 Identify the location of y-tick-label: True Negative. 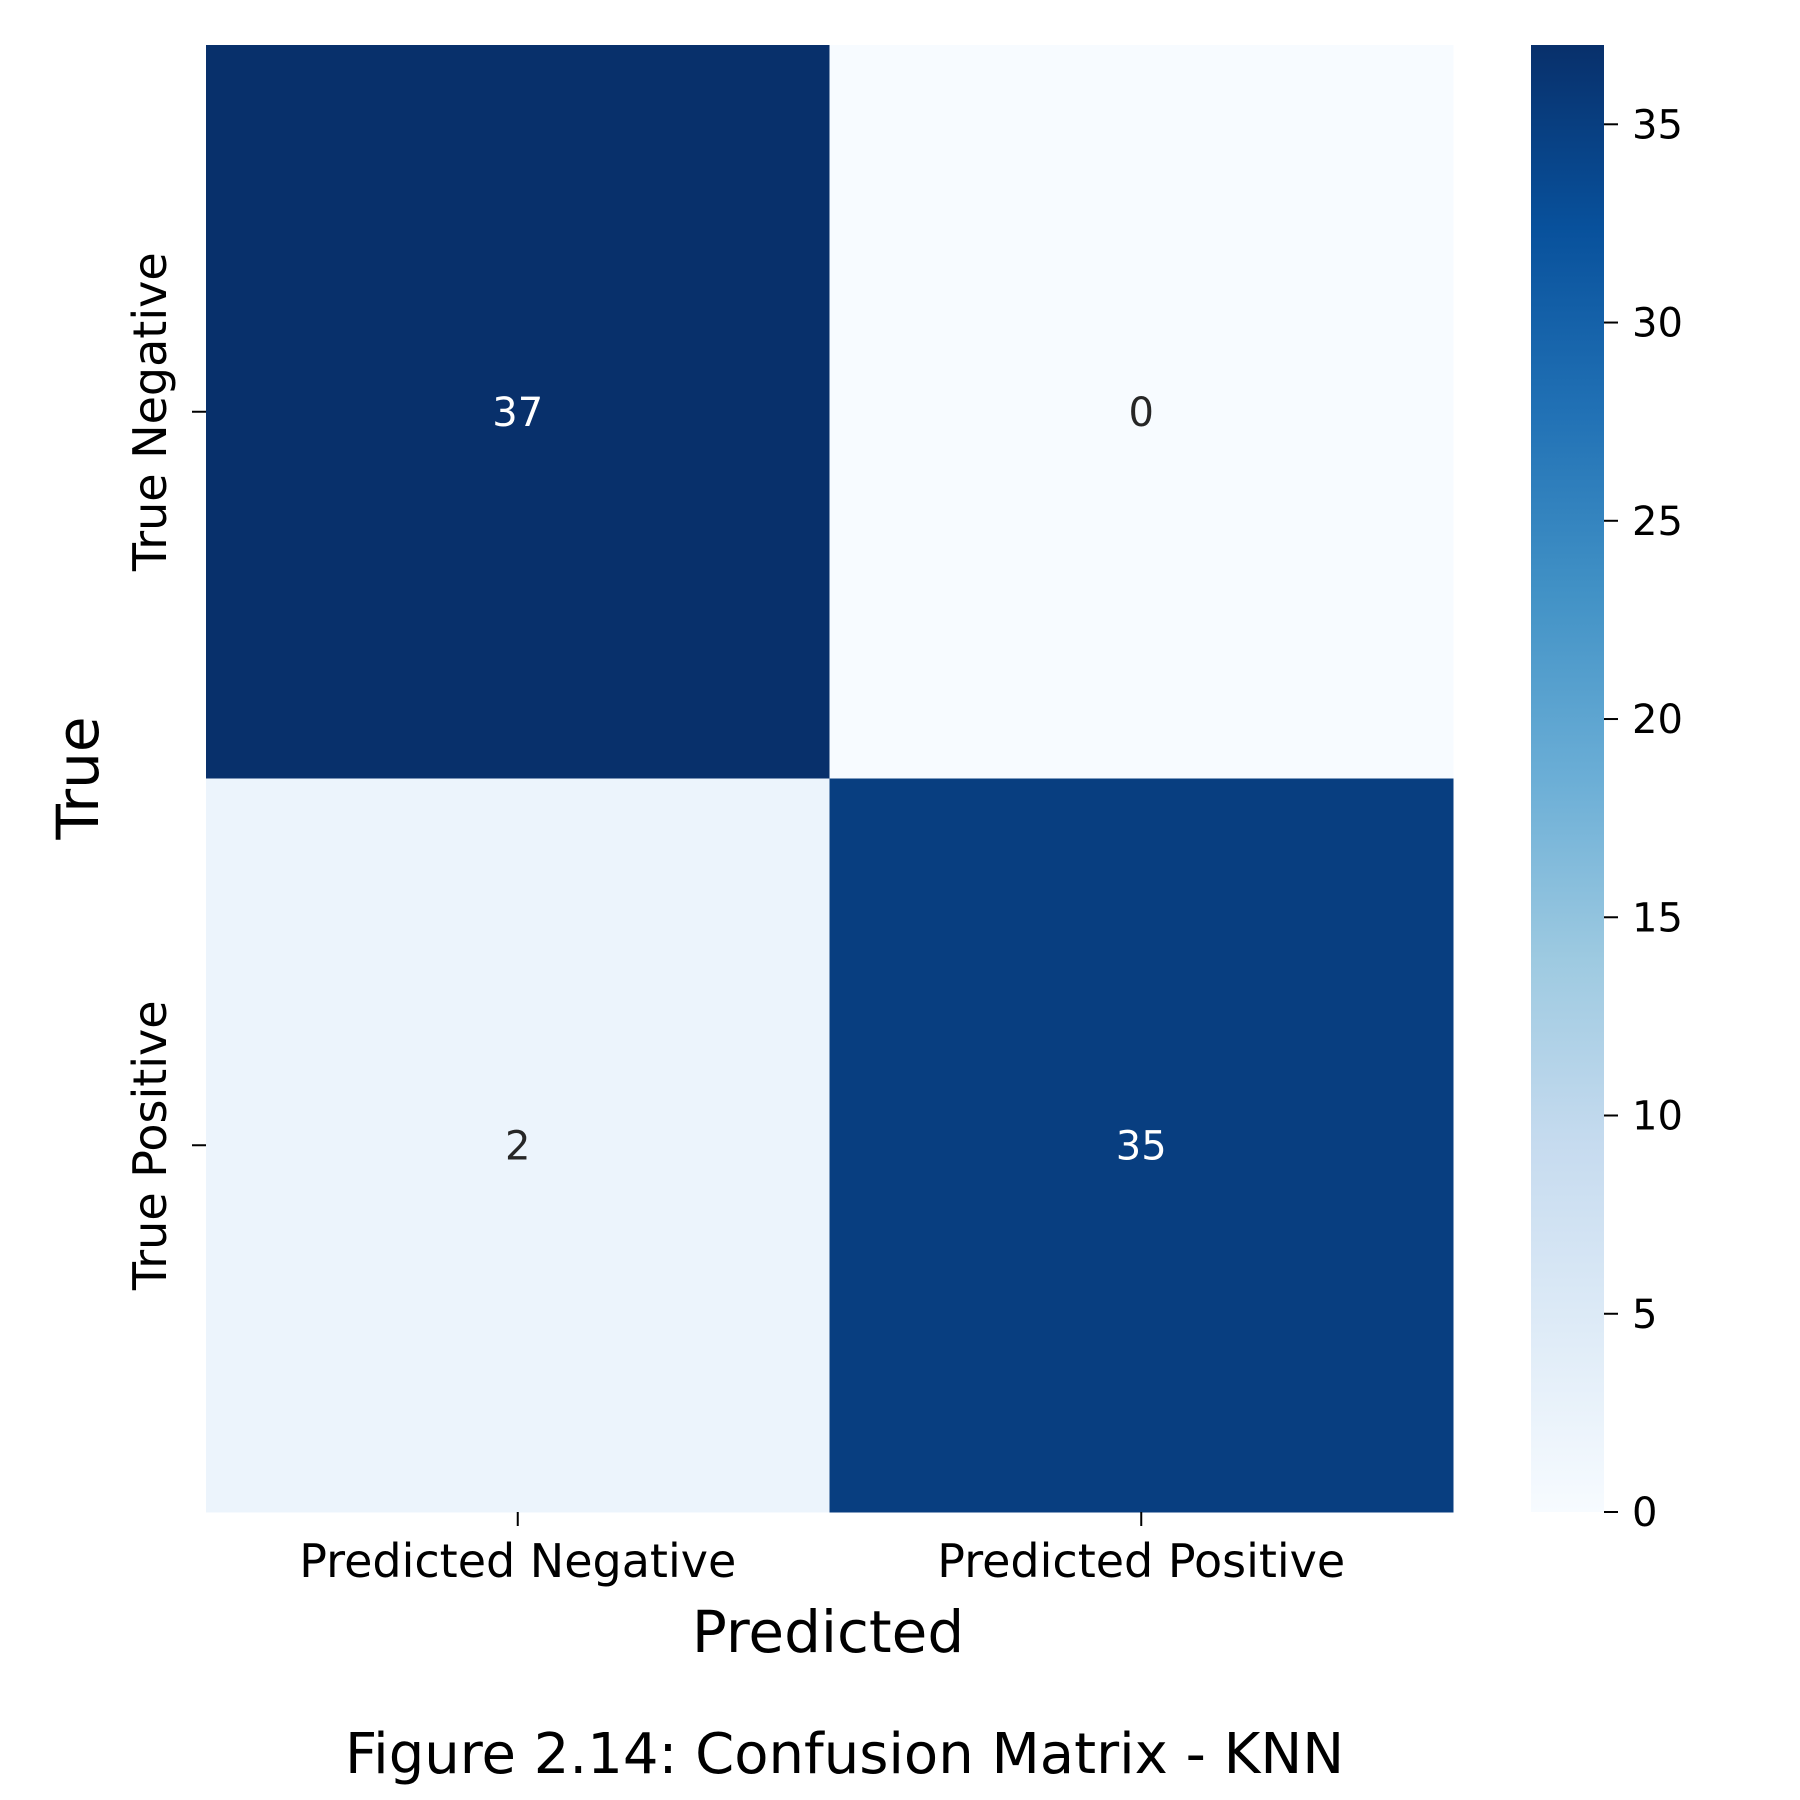
(150, 412).